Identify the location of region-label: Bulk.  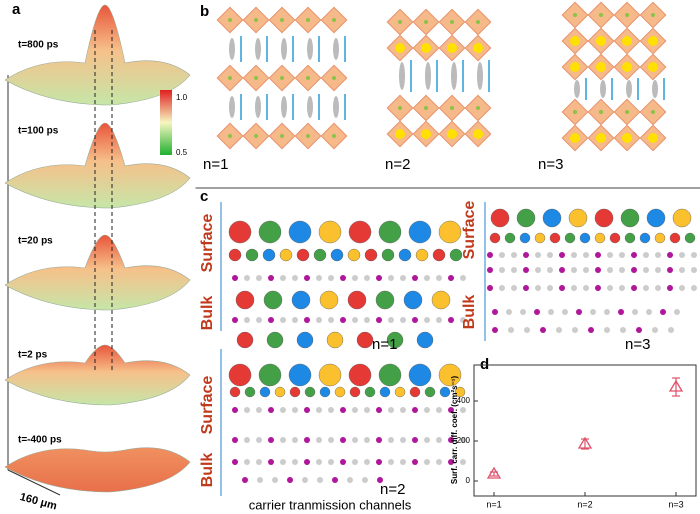
(207, 470).